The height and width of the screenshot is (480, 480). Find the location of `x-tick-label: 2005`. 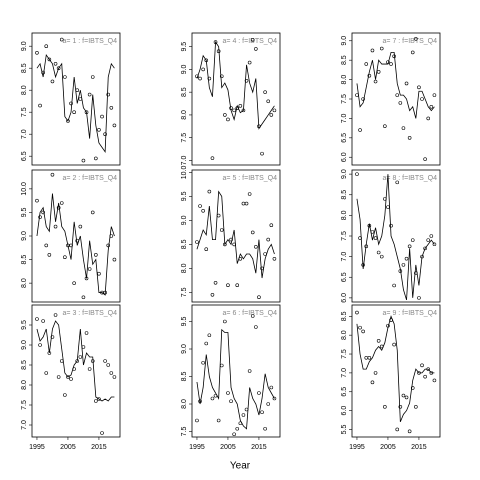

x-tick-label: 2005 is located at coordinates (388, 447).